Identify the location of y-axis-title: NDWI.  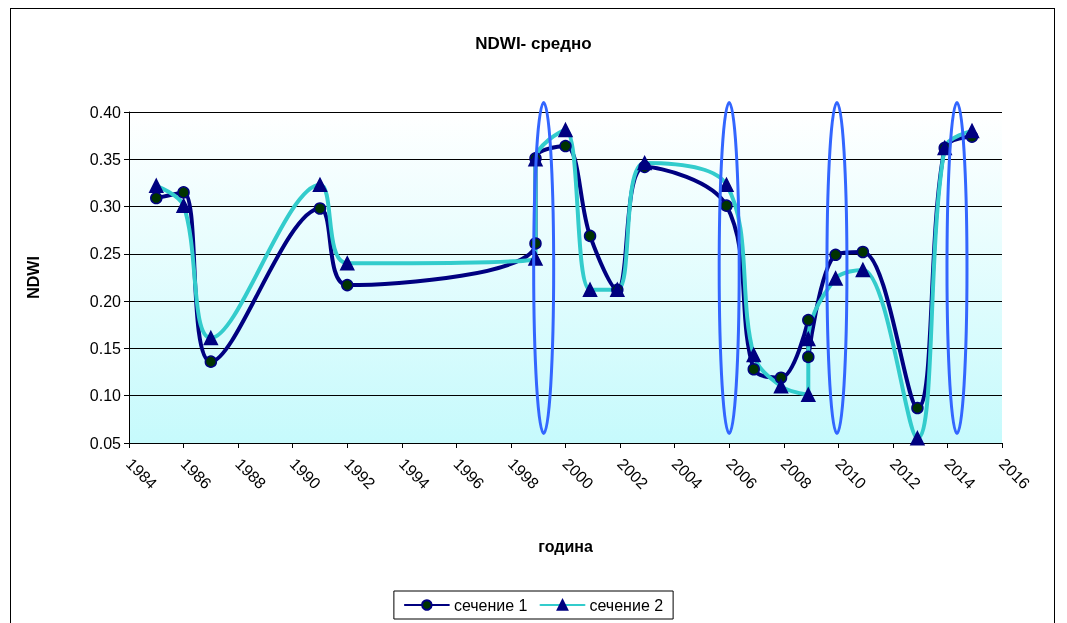
(33, 277).